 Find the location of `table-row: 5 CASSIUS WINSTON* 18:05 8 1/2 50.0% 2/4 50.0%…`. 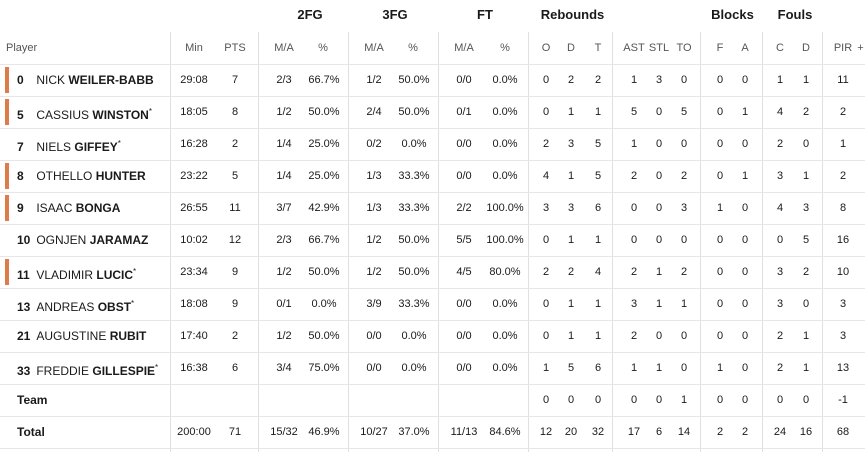

table-row: 5 CASSIUS WINSTON* 18:05 8 1/2 50.0% 2/4 50.0%… is located at coordinates (432, 112).